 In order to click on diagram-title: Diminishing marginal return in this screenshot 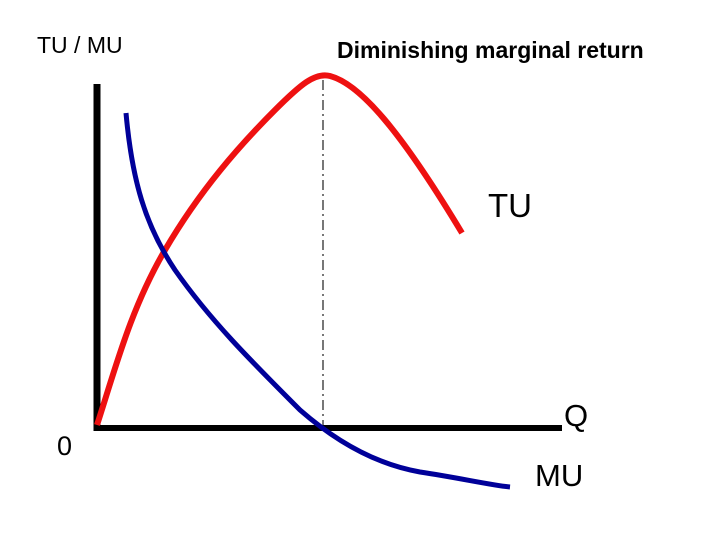, I will do `click(490, 50)`.